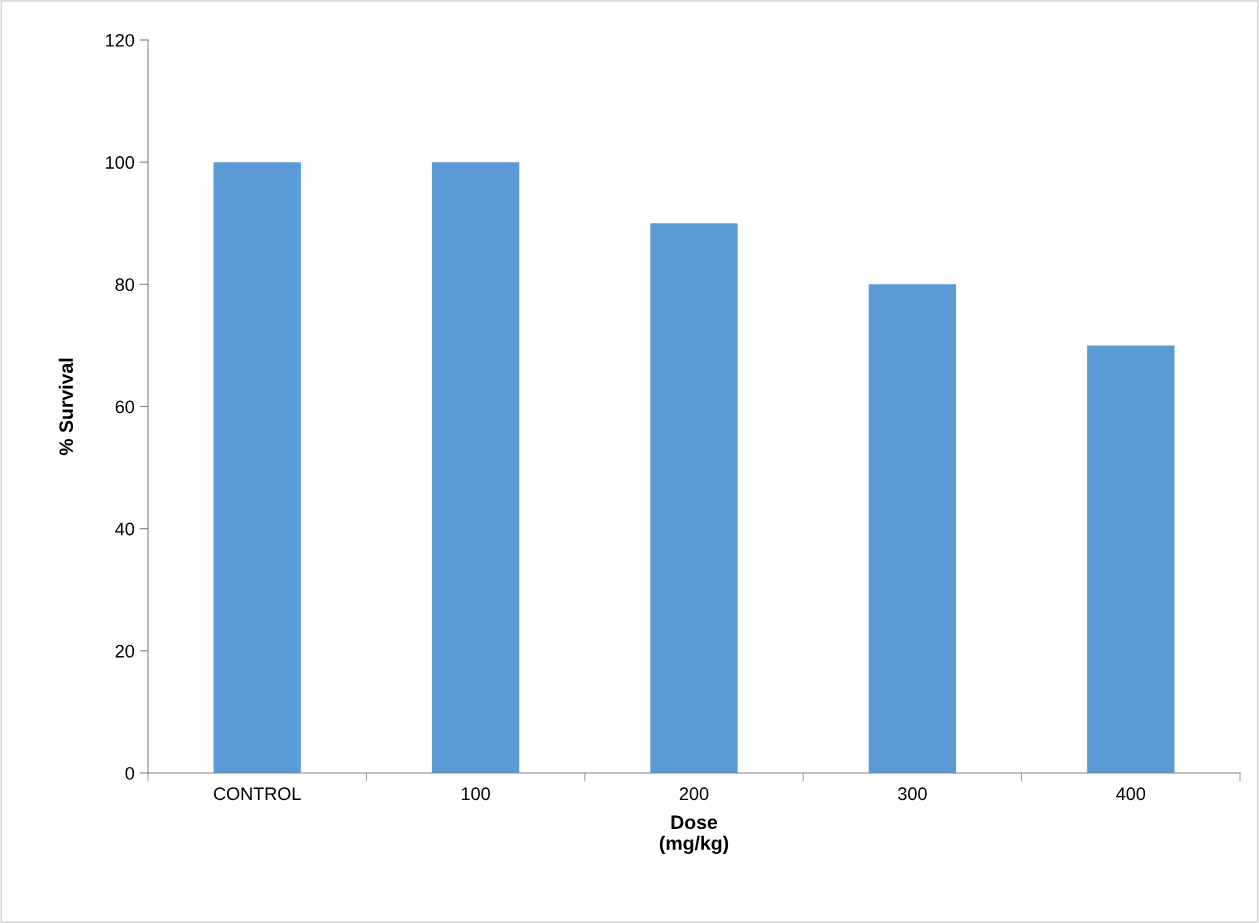 This screenshot has width=1259, height=923. I want to click on y-tick-label: 120, so click(120, 40).